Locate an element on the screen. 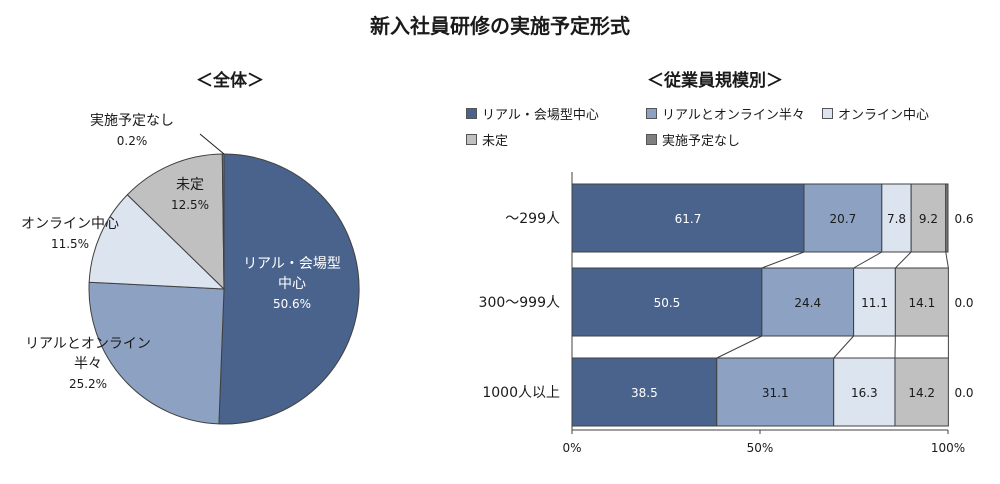 This screenshot has width=1000, height=484. bar-value-label: 7.8 is located at coordinates (896, 219).